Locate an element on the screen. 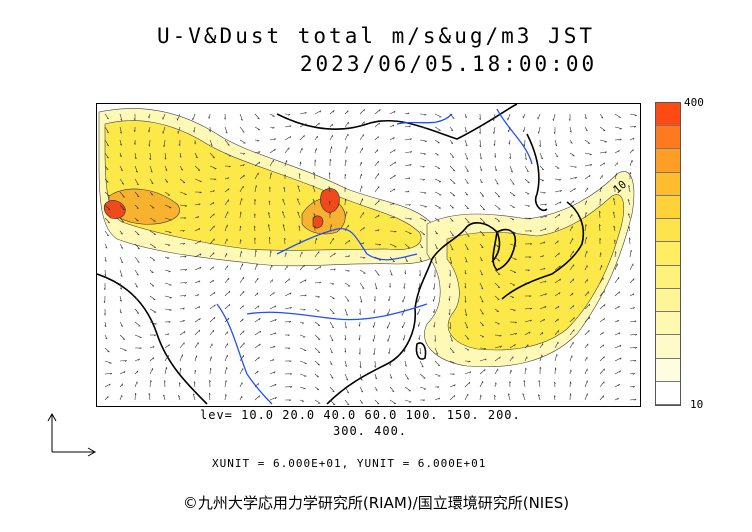 The height and width of the screenshot is (532, 752). river-south is located at coordinates (244, 354).